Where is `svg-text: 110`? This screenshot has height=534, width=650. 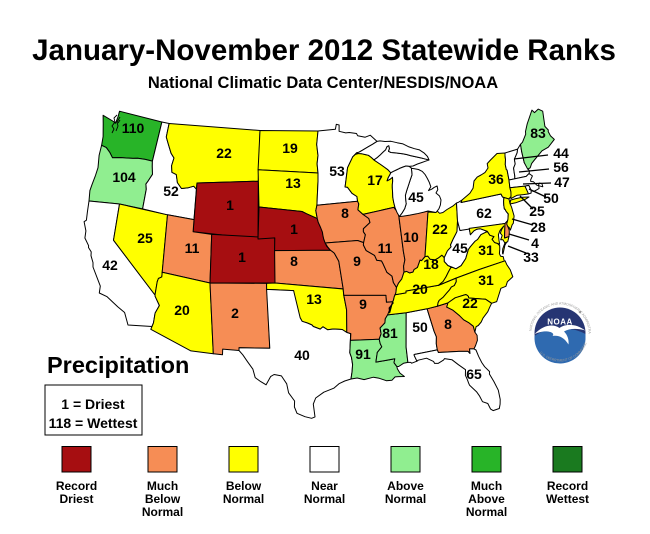
svg-text: 110 is located at coordinates (133, 128).